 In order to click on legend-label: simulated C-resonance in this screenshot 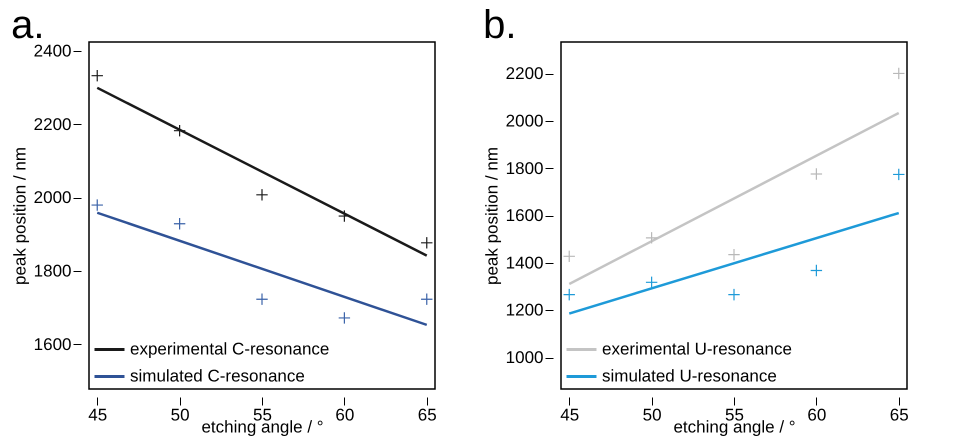, I will do `click(217, 376)`.